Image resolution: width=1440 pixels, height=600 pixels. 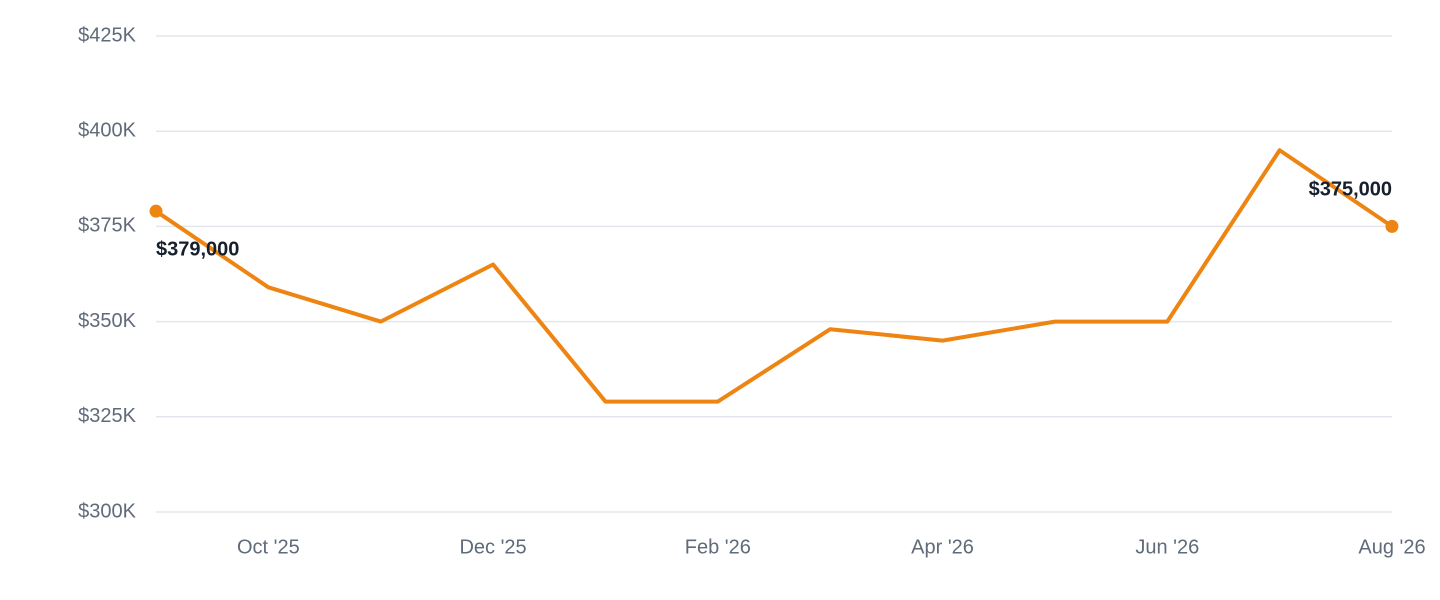 What do you see at coordinates (107, 321) in the screenshot?
I see `y-tick-label: $350K` at bounding box center [107, 321].